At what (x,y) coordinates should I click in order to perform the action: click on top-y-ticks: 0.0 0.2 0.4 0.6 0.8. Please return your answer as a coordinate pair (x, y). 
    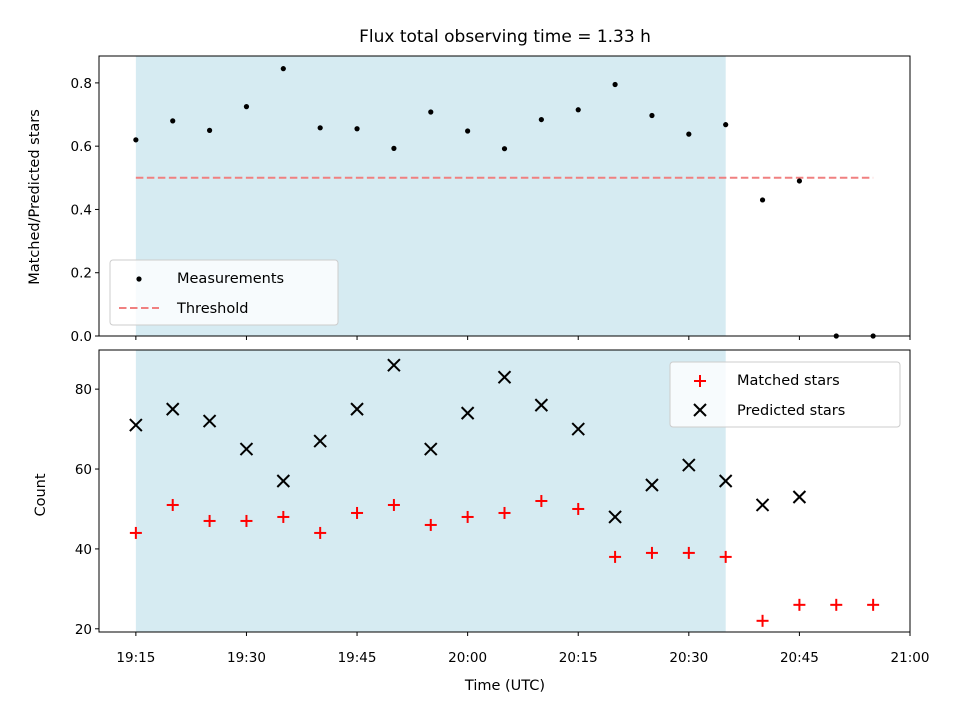
    Looking at the image, I should click on (85, 210).